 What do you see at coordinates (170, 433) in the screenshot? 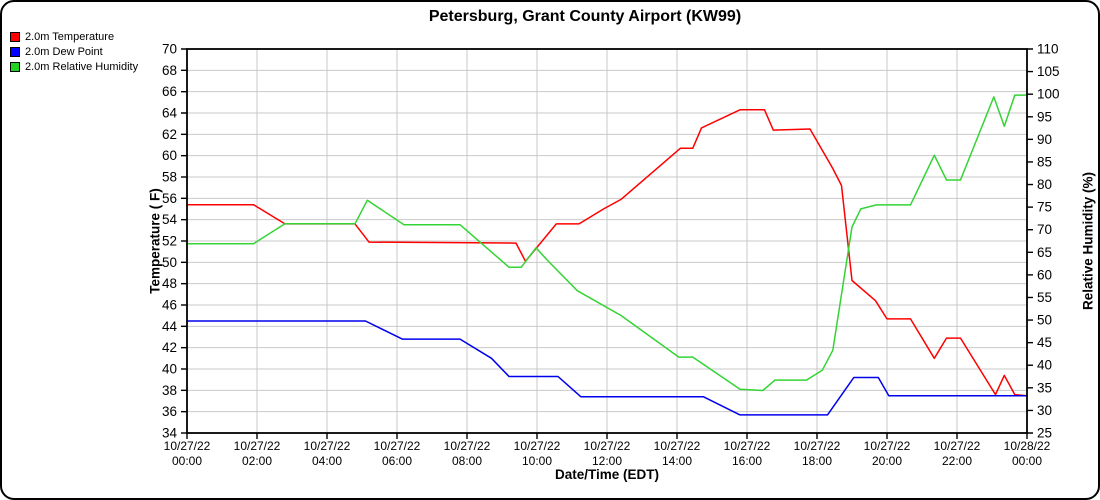
I see `svg-text: 34` at bounding box center [170, 433].